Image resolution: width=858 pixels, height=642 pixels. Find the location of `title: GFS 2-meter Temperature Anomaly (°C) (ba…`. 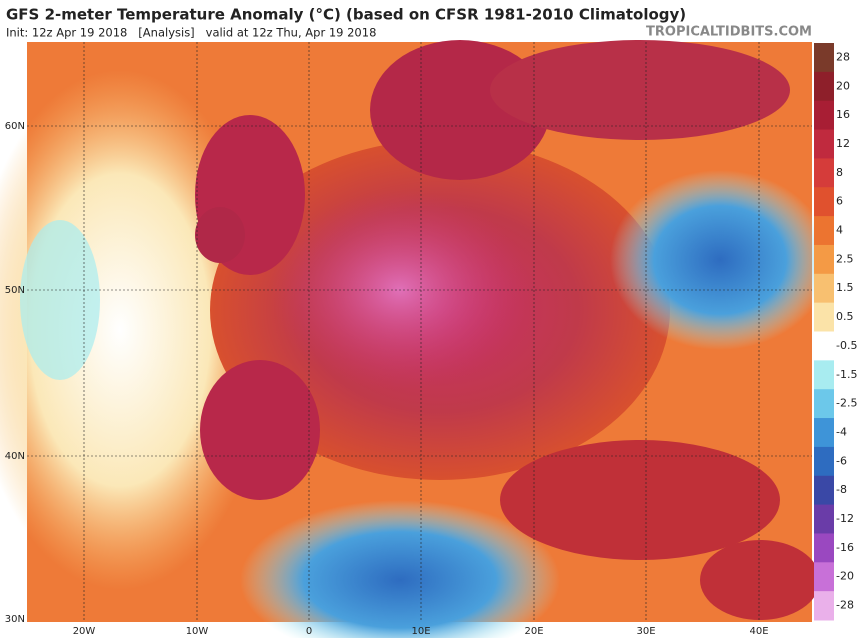

title: GFS 2-meter Temperature Anomaly (°C) (ba… is located at coordinates (346, 15).